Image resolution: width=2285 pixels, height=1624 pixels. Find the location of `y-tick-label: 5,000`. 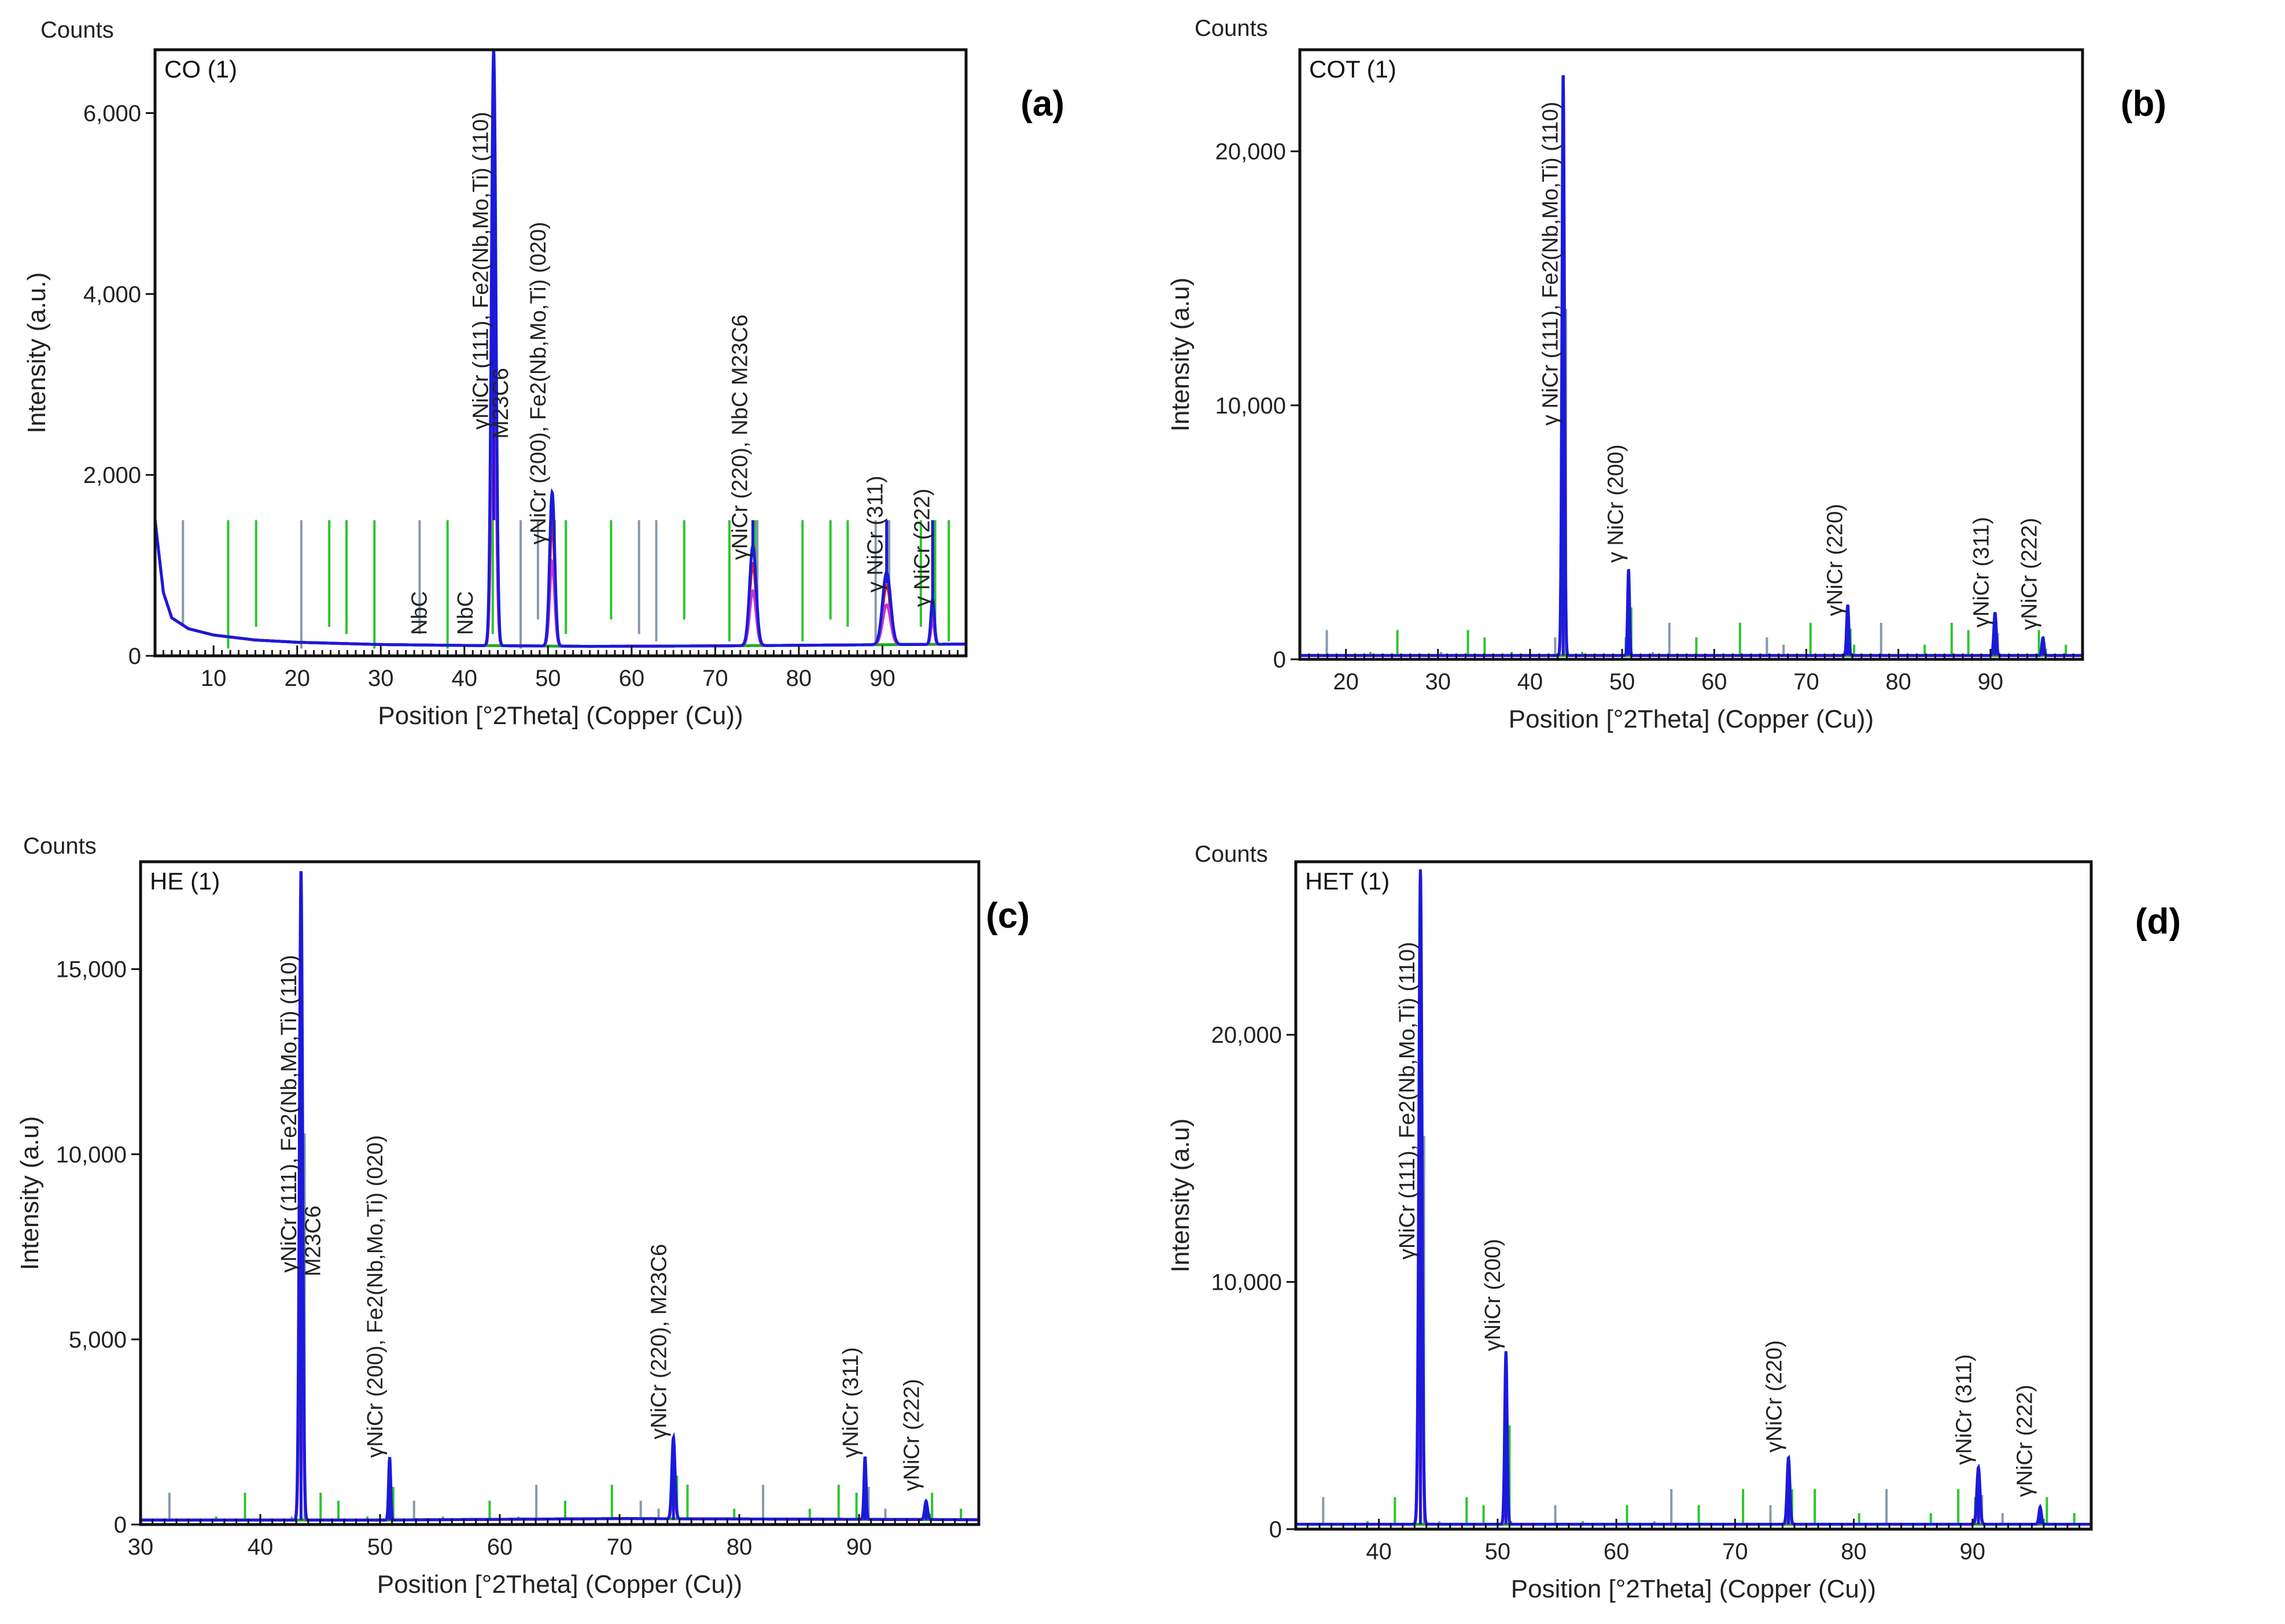

y-tick-label: 5,000 is located at coordinates (98, 1340).